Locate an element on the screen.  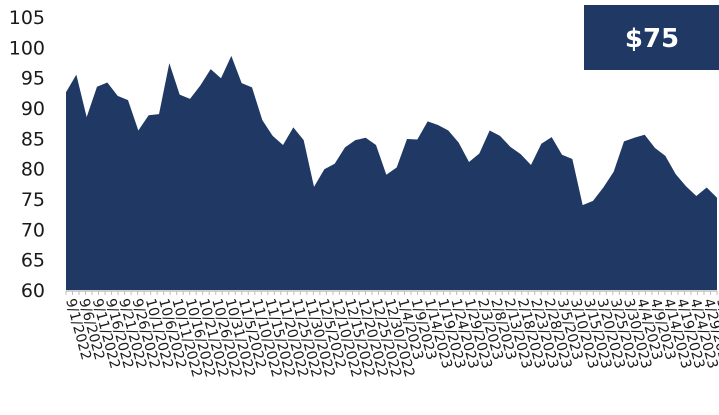
y-tick-label: 105 is located at coordinates (27, 18).